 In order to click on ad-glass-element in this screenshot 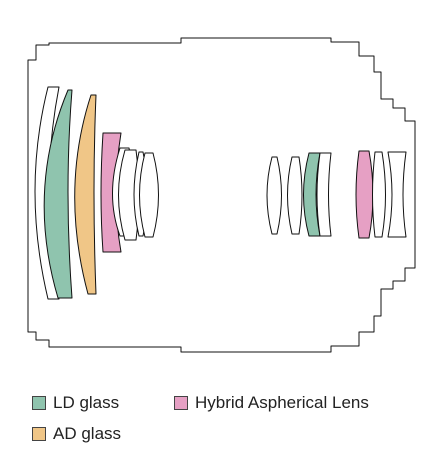, I will do `click(85, 194)`.